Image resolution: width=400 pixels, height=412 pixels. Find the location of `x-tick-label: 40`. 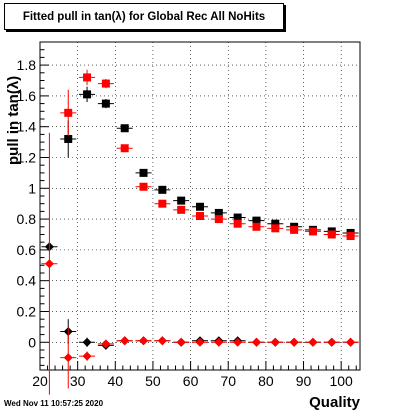

x-tick-label: 40 is located at coordinates (116, 381).